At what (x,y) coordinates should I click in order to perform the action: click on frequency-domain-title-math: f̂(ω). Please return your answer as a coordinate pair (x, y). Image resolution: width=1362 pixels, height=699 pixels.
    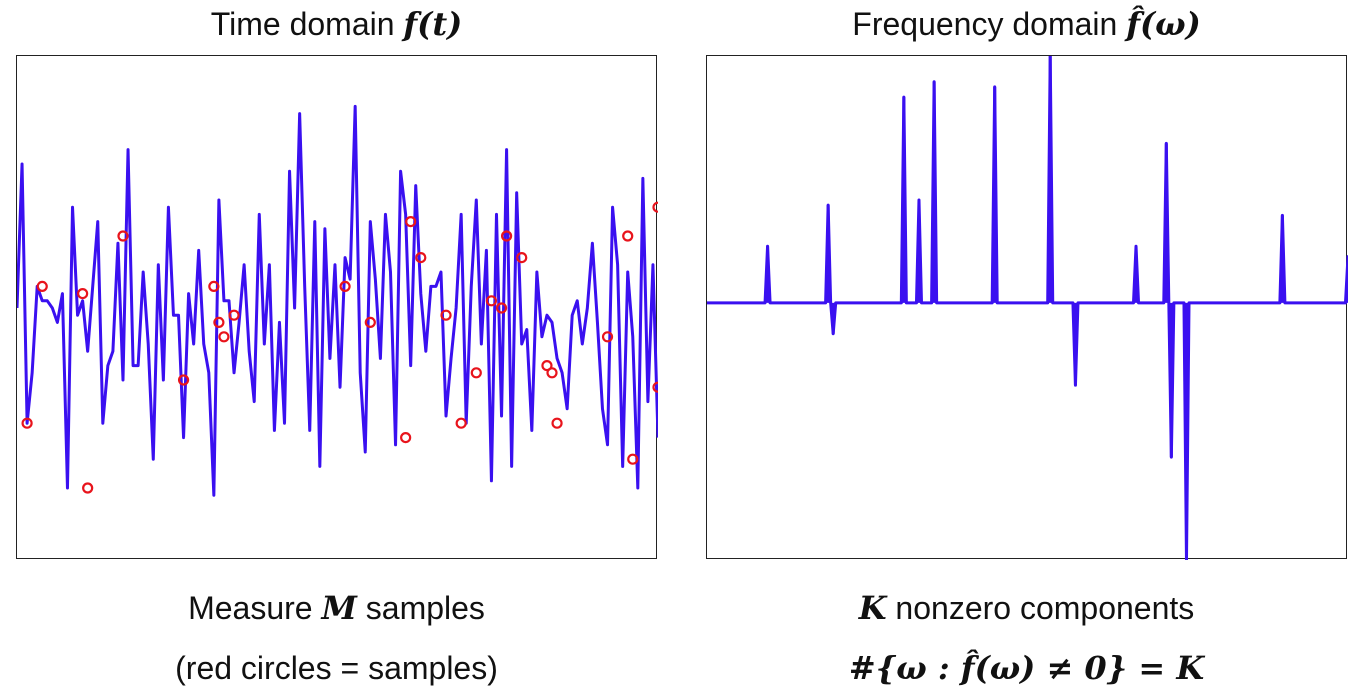
    Looking at the image, I should click on (1163, 24).